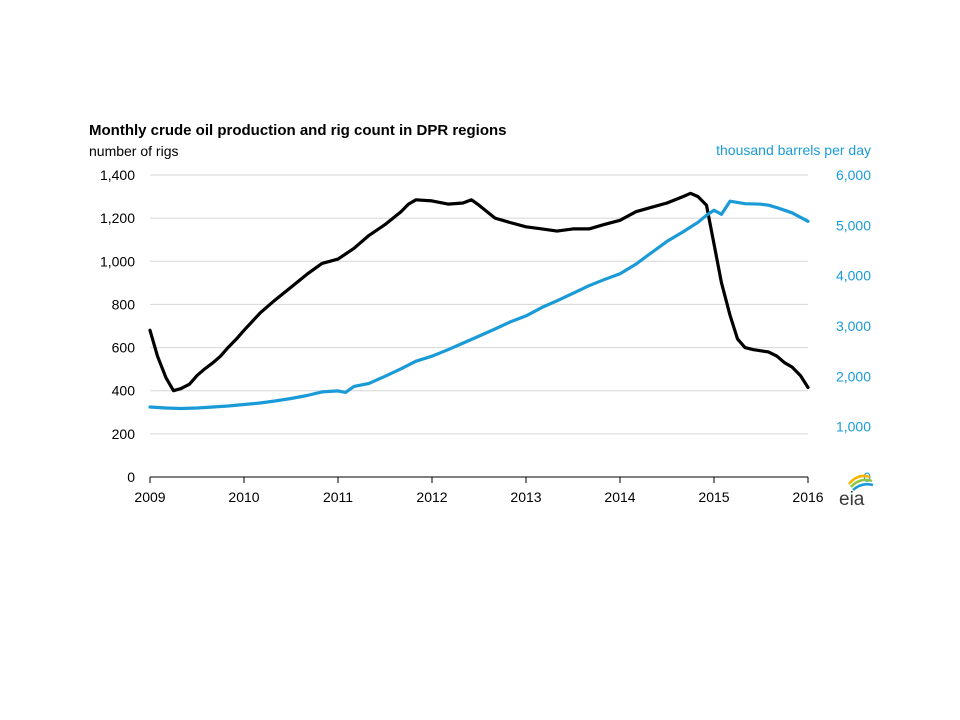  I want to click on x-tick-label: 2015, so click(713, 497).